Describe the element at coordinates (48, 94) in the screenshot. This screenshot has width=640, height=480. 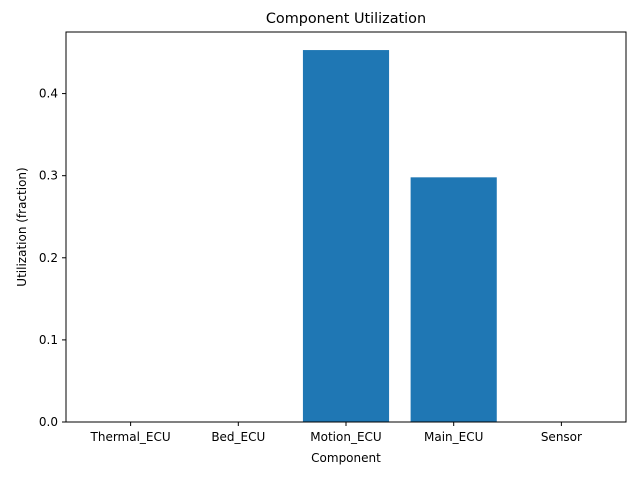
I see `y-tick-label: 0.4` at that location.